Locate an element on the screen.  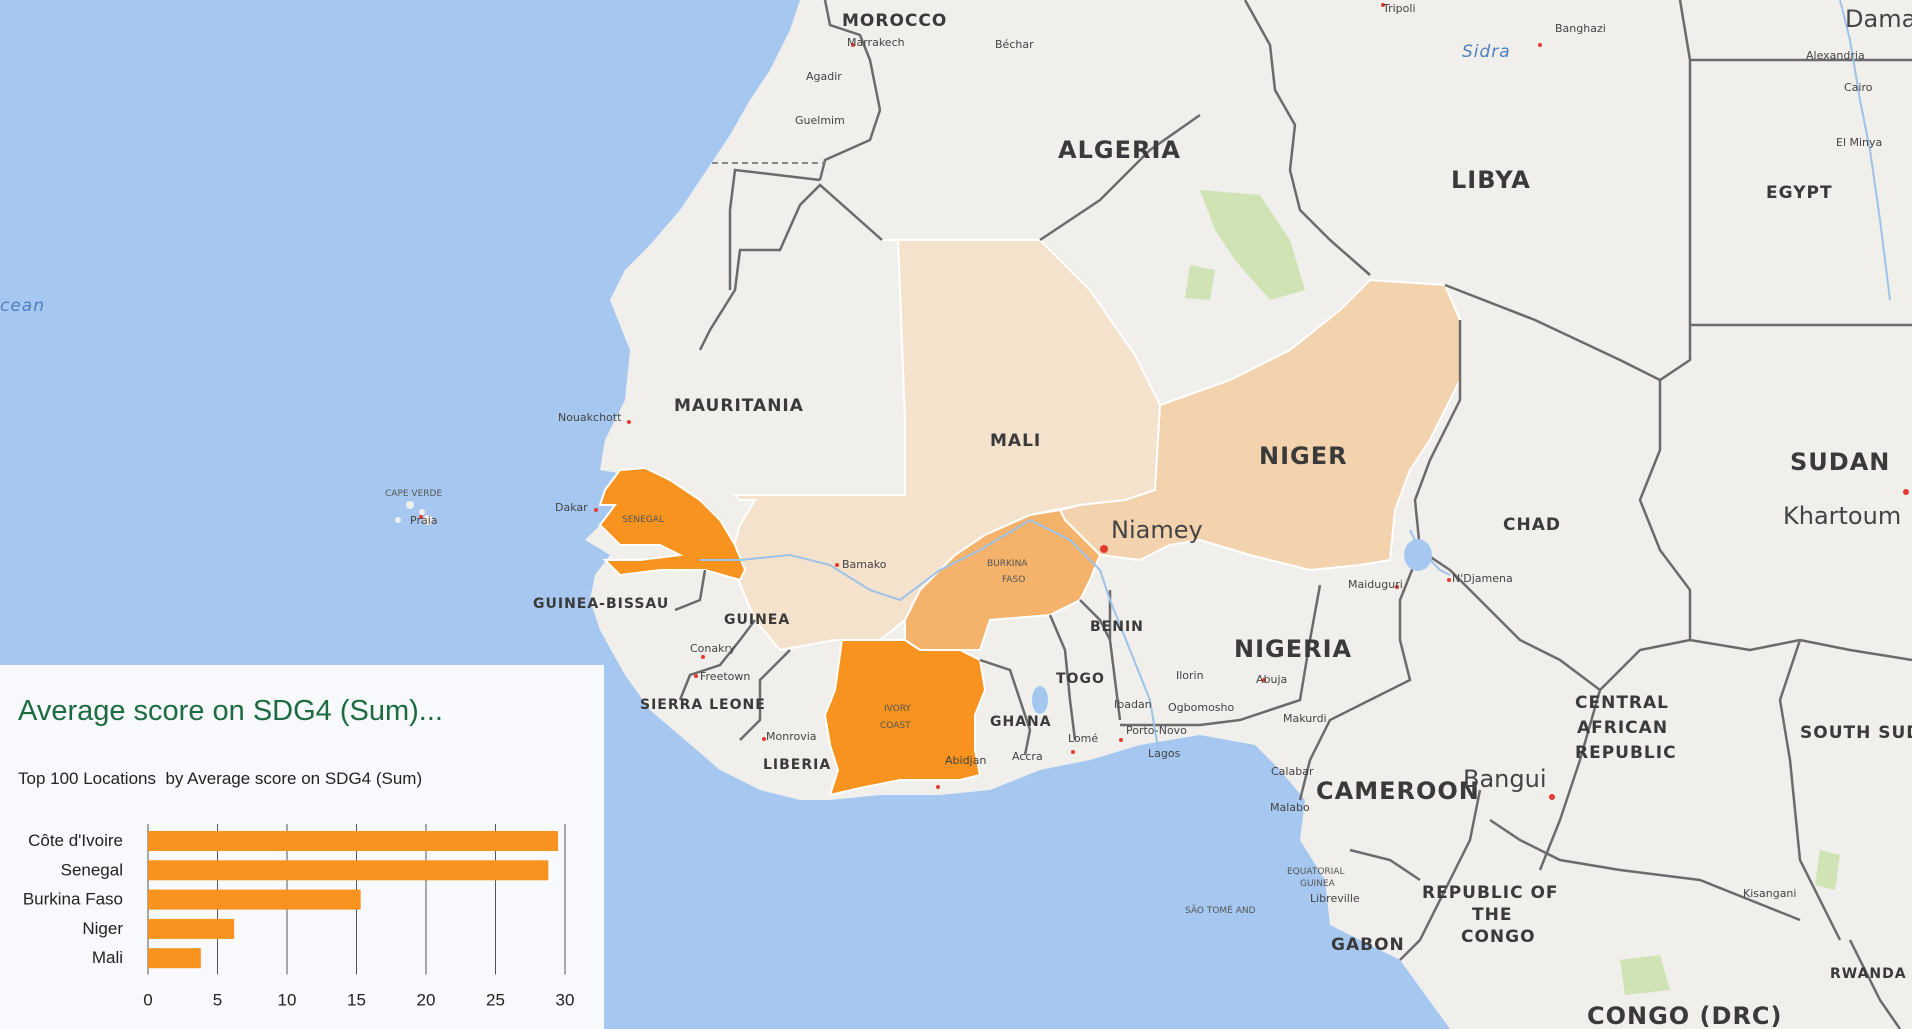
category-label: Niger is located at coordinates (102, 928).